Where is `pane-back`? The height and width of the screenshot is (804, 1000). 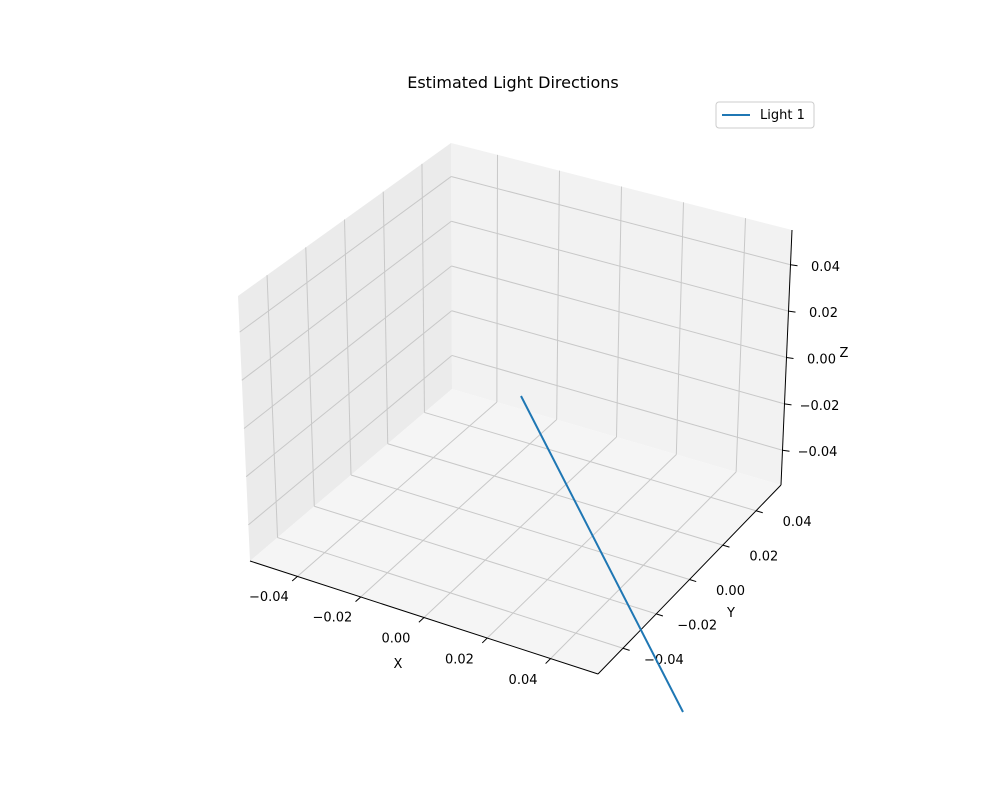
pane-back is located at coordinates (621, 314).